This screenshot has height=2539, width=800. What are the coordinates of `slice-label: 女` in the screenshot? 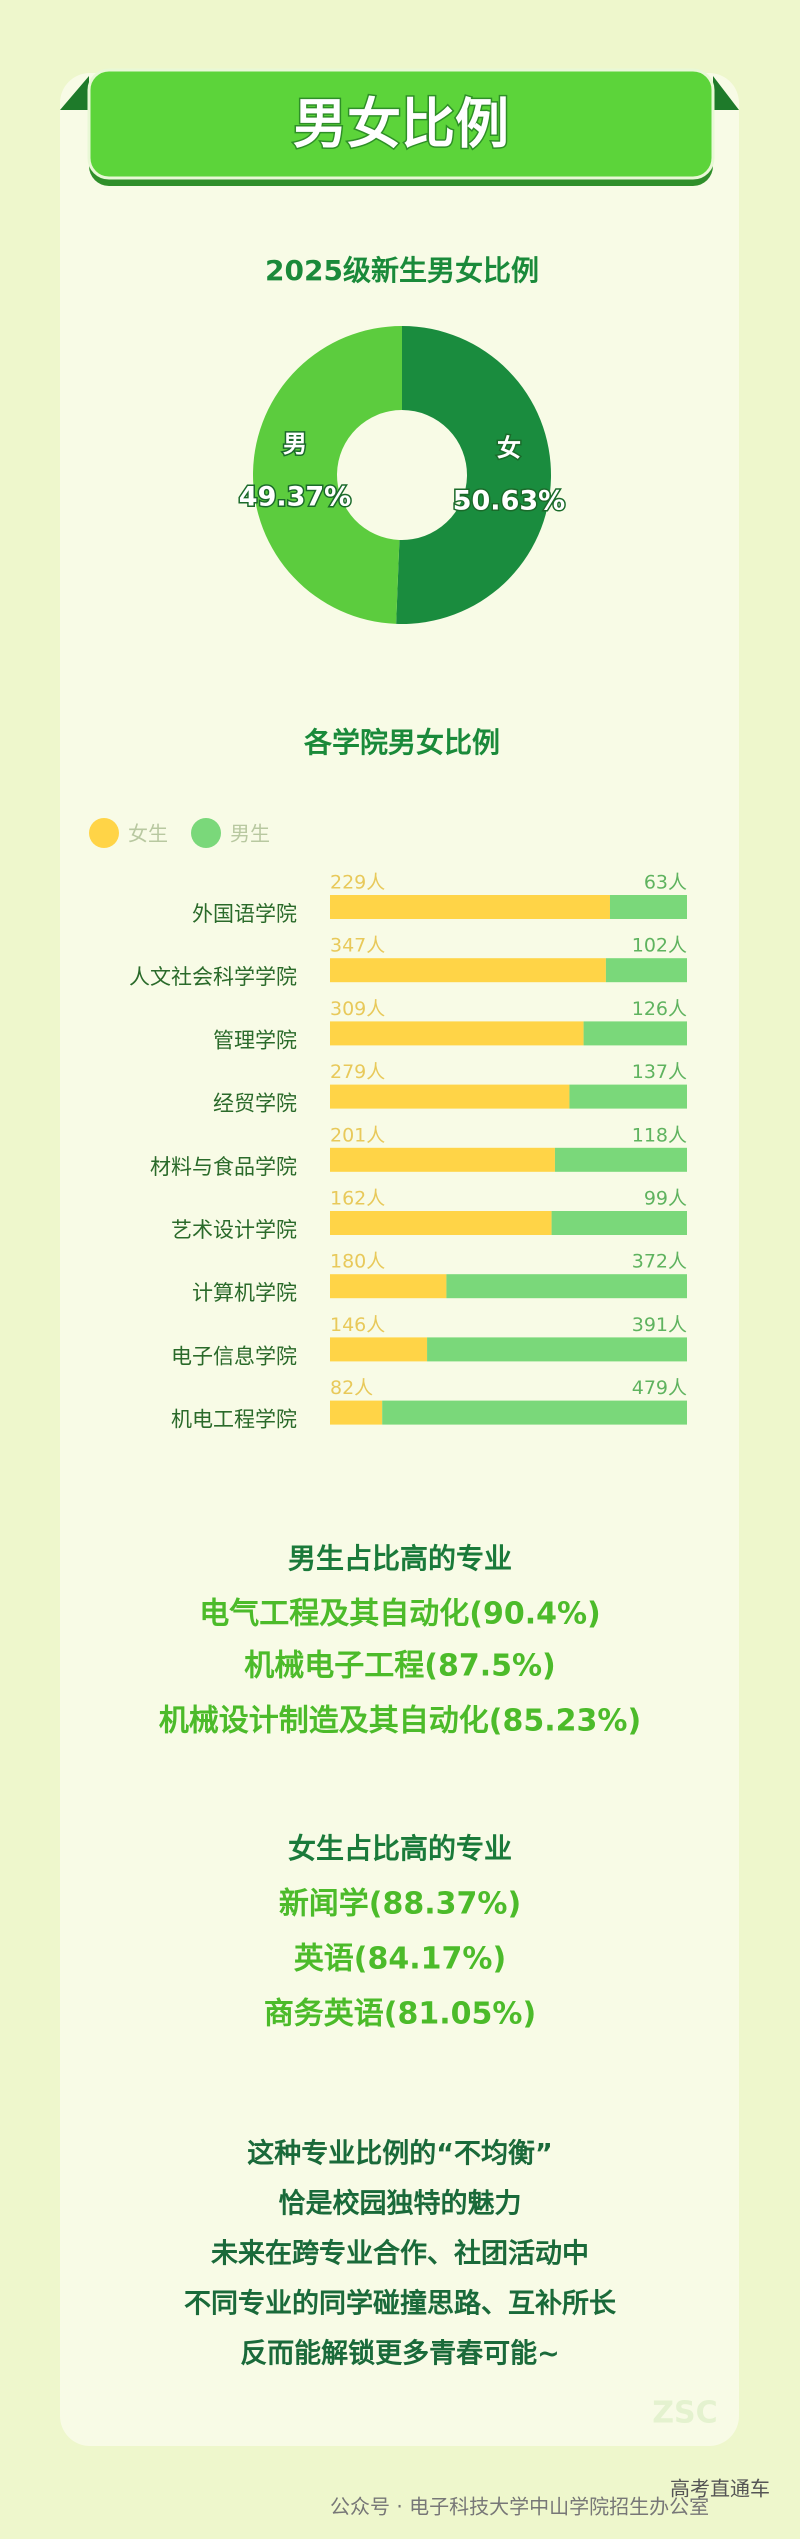 It's located at (509, 448).